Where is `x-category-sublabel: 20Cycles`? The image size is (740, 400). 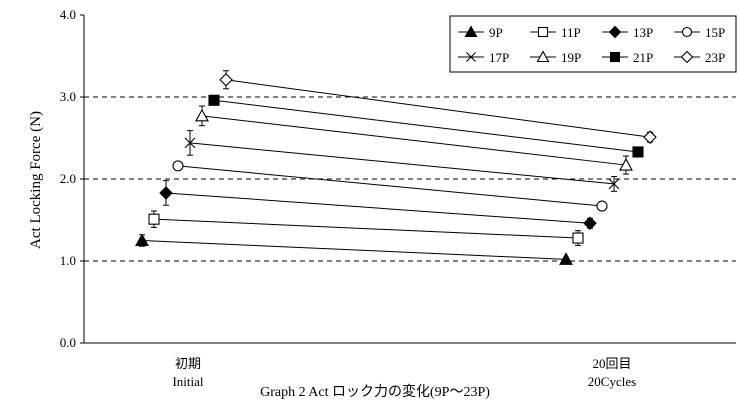 x-category-sublabel: 20Cycles is located at coordinates (612, 381).